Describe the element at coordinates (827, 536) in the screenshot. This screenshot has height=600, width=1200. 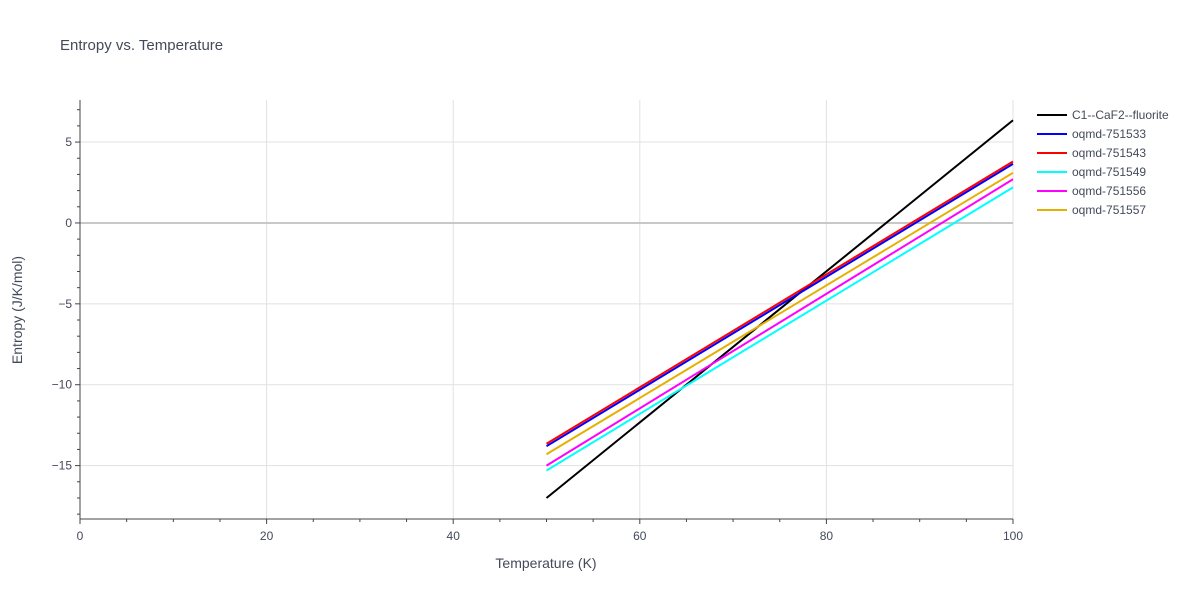
I see `x-tick-label: 80` at that location.